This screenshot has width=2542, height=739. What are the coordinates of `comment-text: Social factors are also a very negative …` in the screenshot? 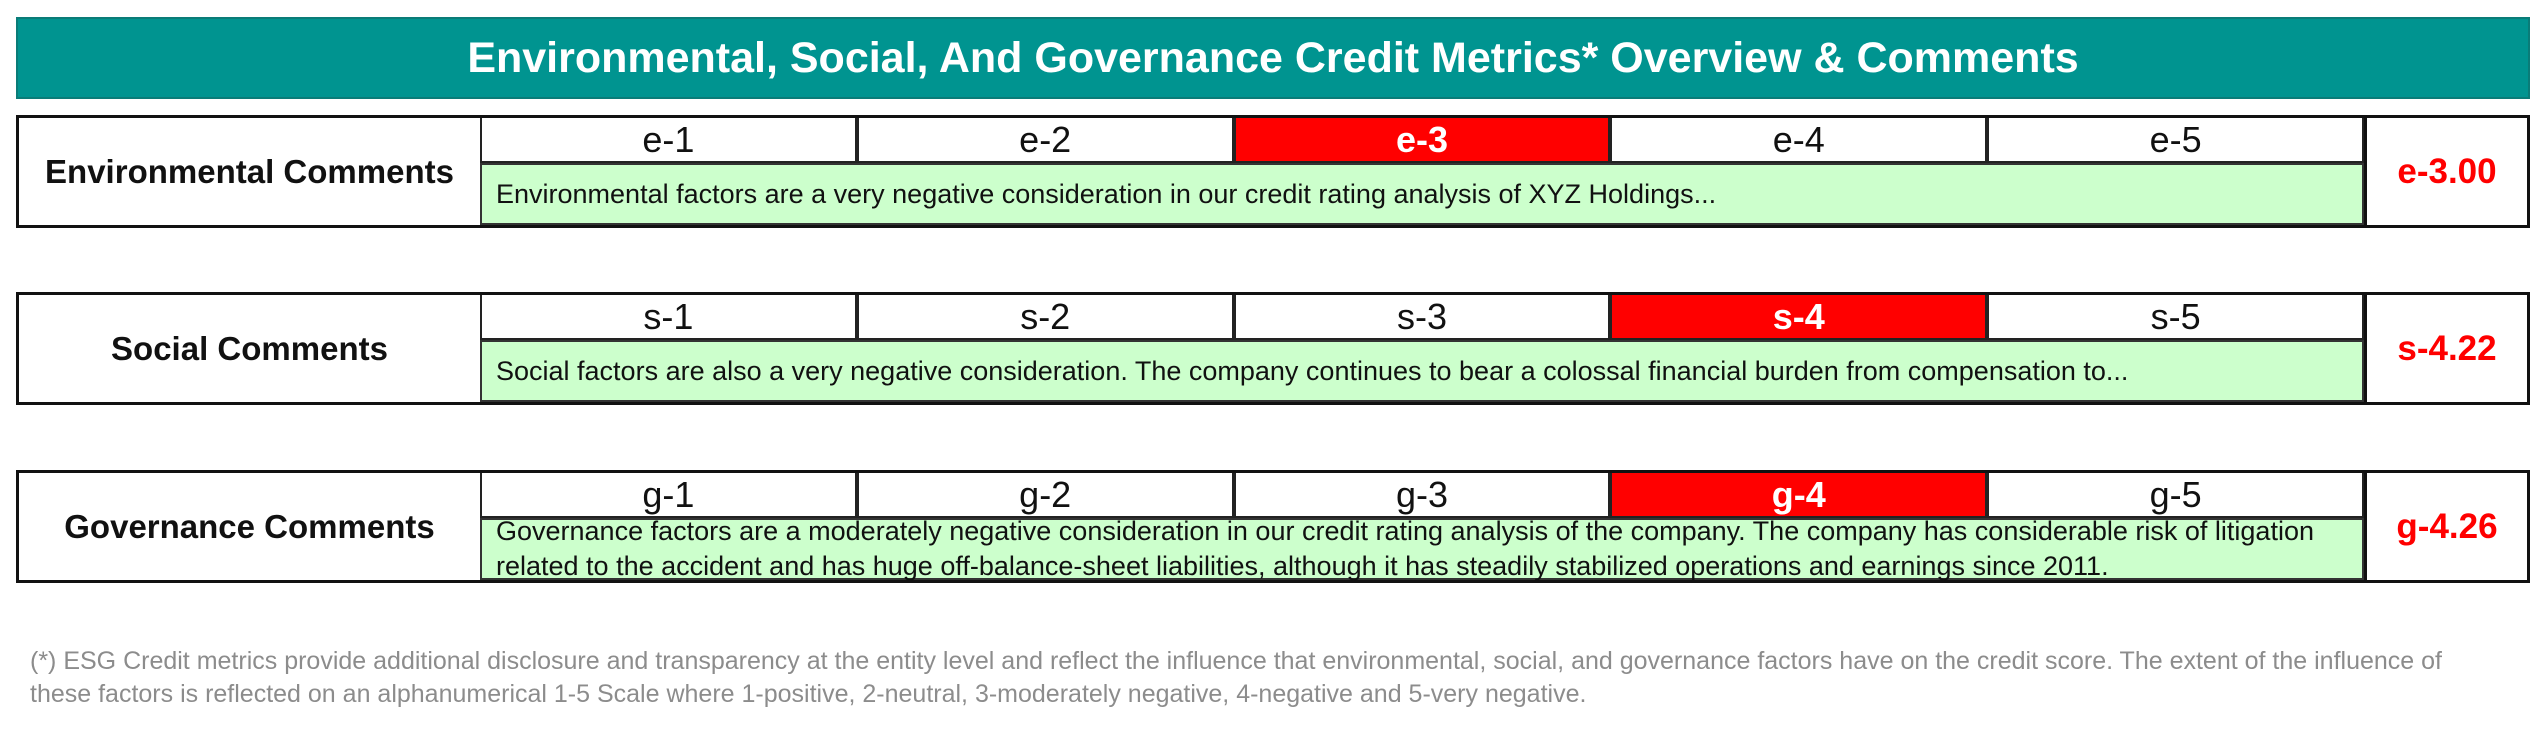 It's located at (1422, 371).